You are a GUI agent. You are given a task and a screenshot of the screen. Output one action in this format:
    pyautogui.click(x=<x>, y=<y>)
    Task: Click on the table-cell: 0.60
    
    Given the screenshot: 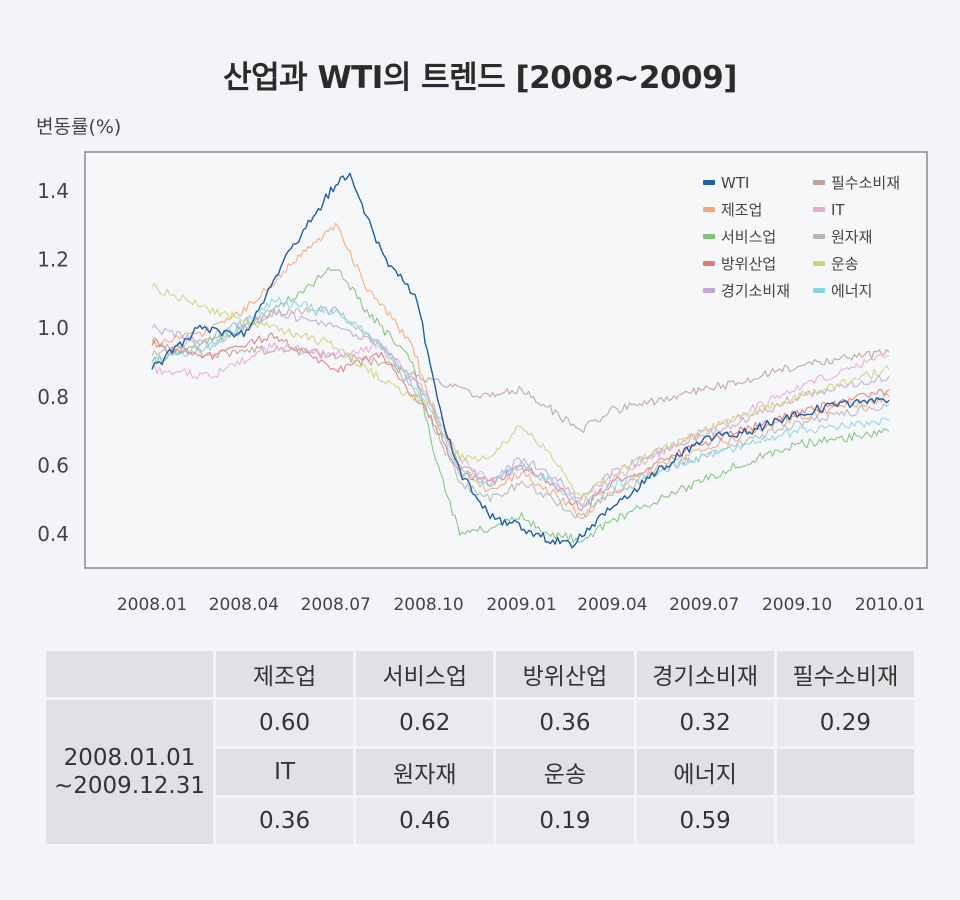 What is the action you would take?
    pyautogui.click(x=284, y=723)
    